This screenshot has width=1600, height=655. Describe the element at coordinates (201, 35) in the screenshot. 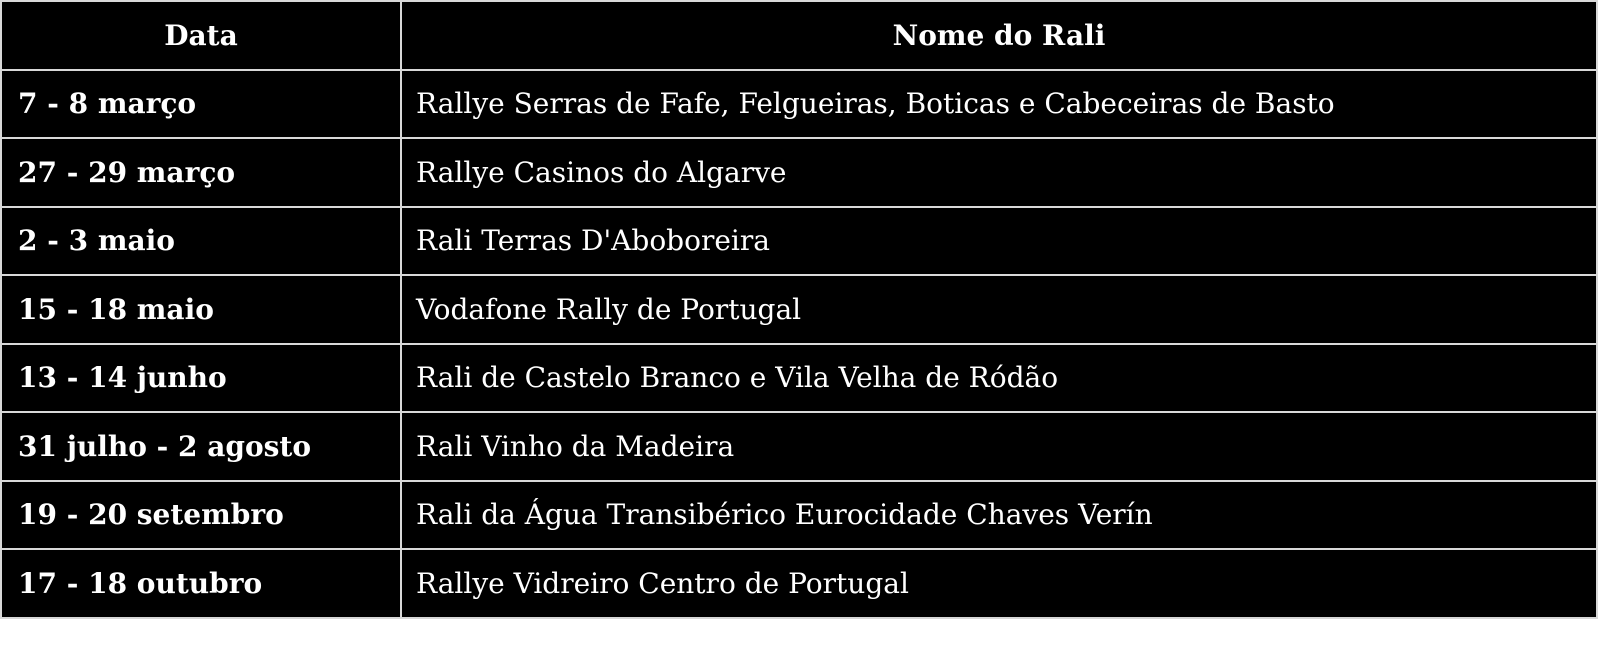

I see `header-date: Data` at that location.